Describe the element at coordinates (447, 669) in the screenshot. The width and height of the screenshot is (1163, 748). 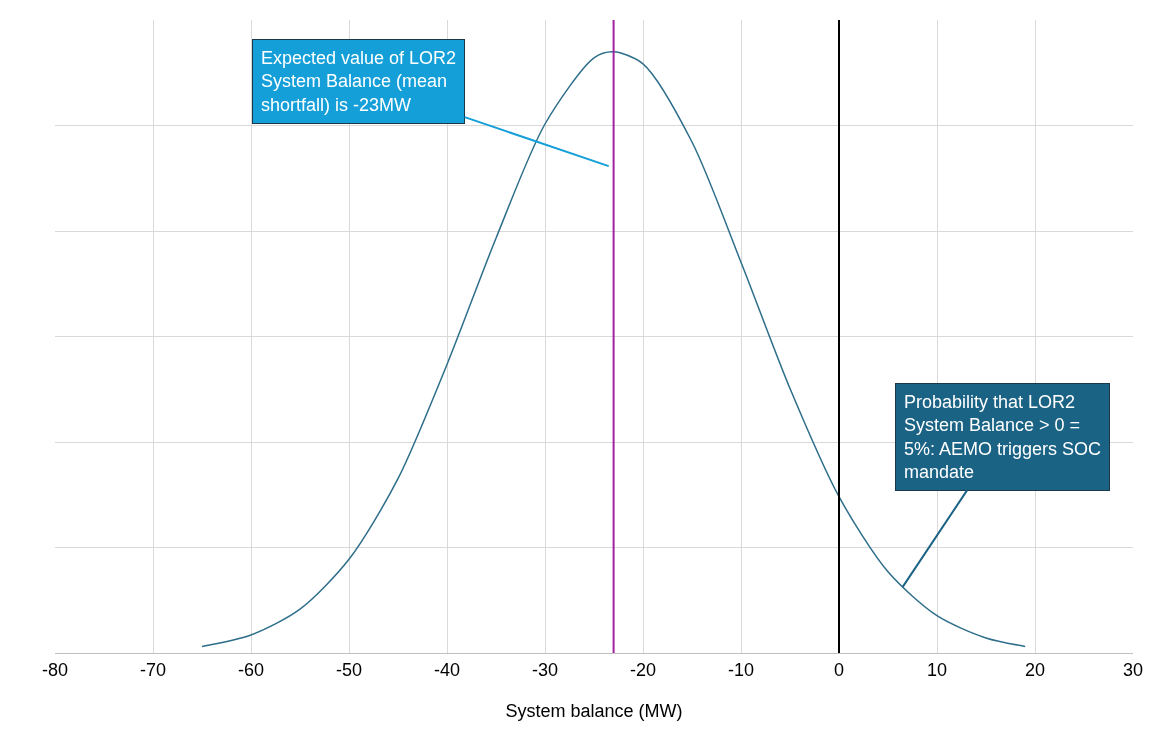
I see `x-tick-label: -40` at that location.